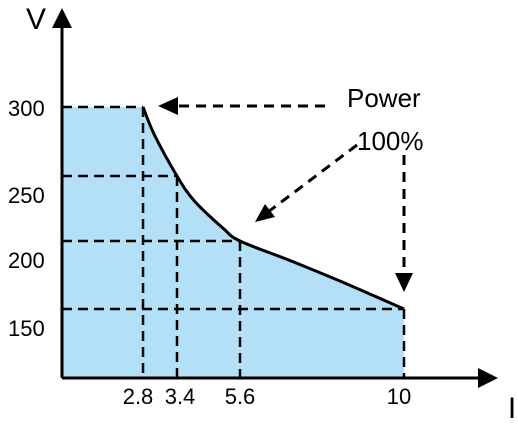 This screenshot has width=518, height=427. Describe the element at coordinates (390, 141) in the screenshot. I see `annotation-percent-label: 100%` at that location.